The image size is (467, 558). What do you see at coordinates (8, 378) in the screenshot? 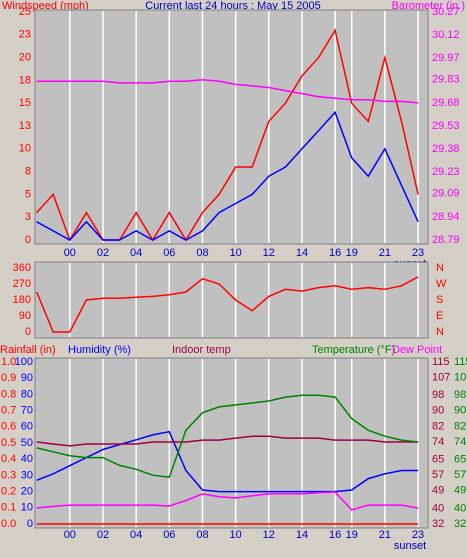
I see `y-tick-label: 0.9` at bounding box center [8, 378].